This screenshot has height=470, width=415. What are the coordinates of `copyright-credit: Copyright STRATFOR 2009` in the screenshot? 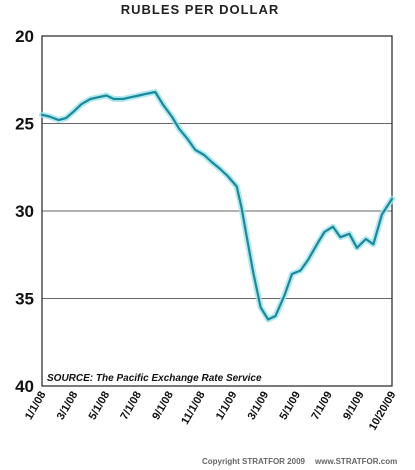 It's located at (254, 461).